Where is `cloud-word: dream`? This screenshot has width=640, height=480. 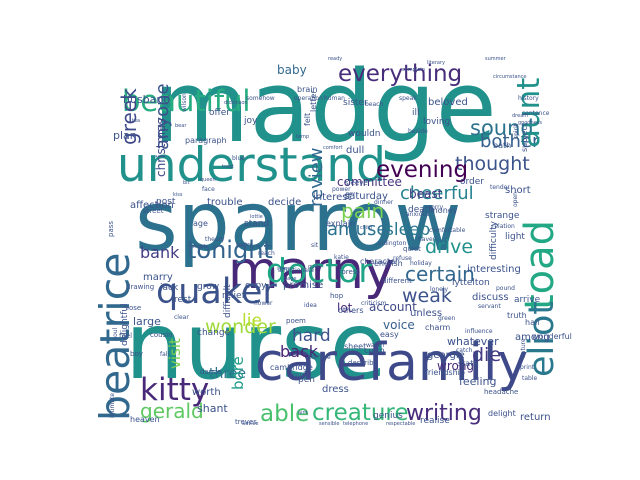
cloud-word: dream is located at coordinates (520, 116).